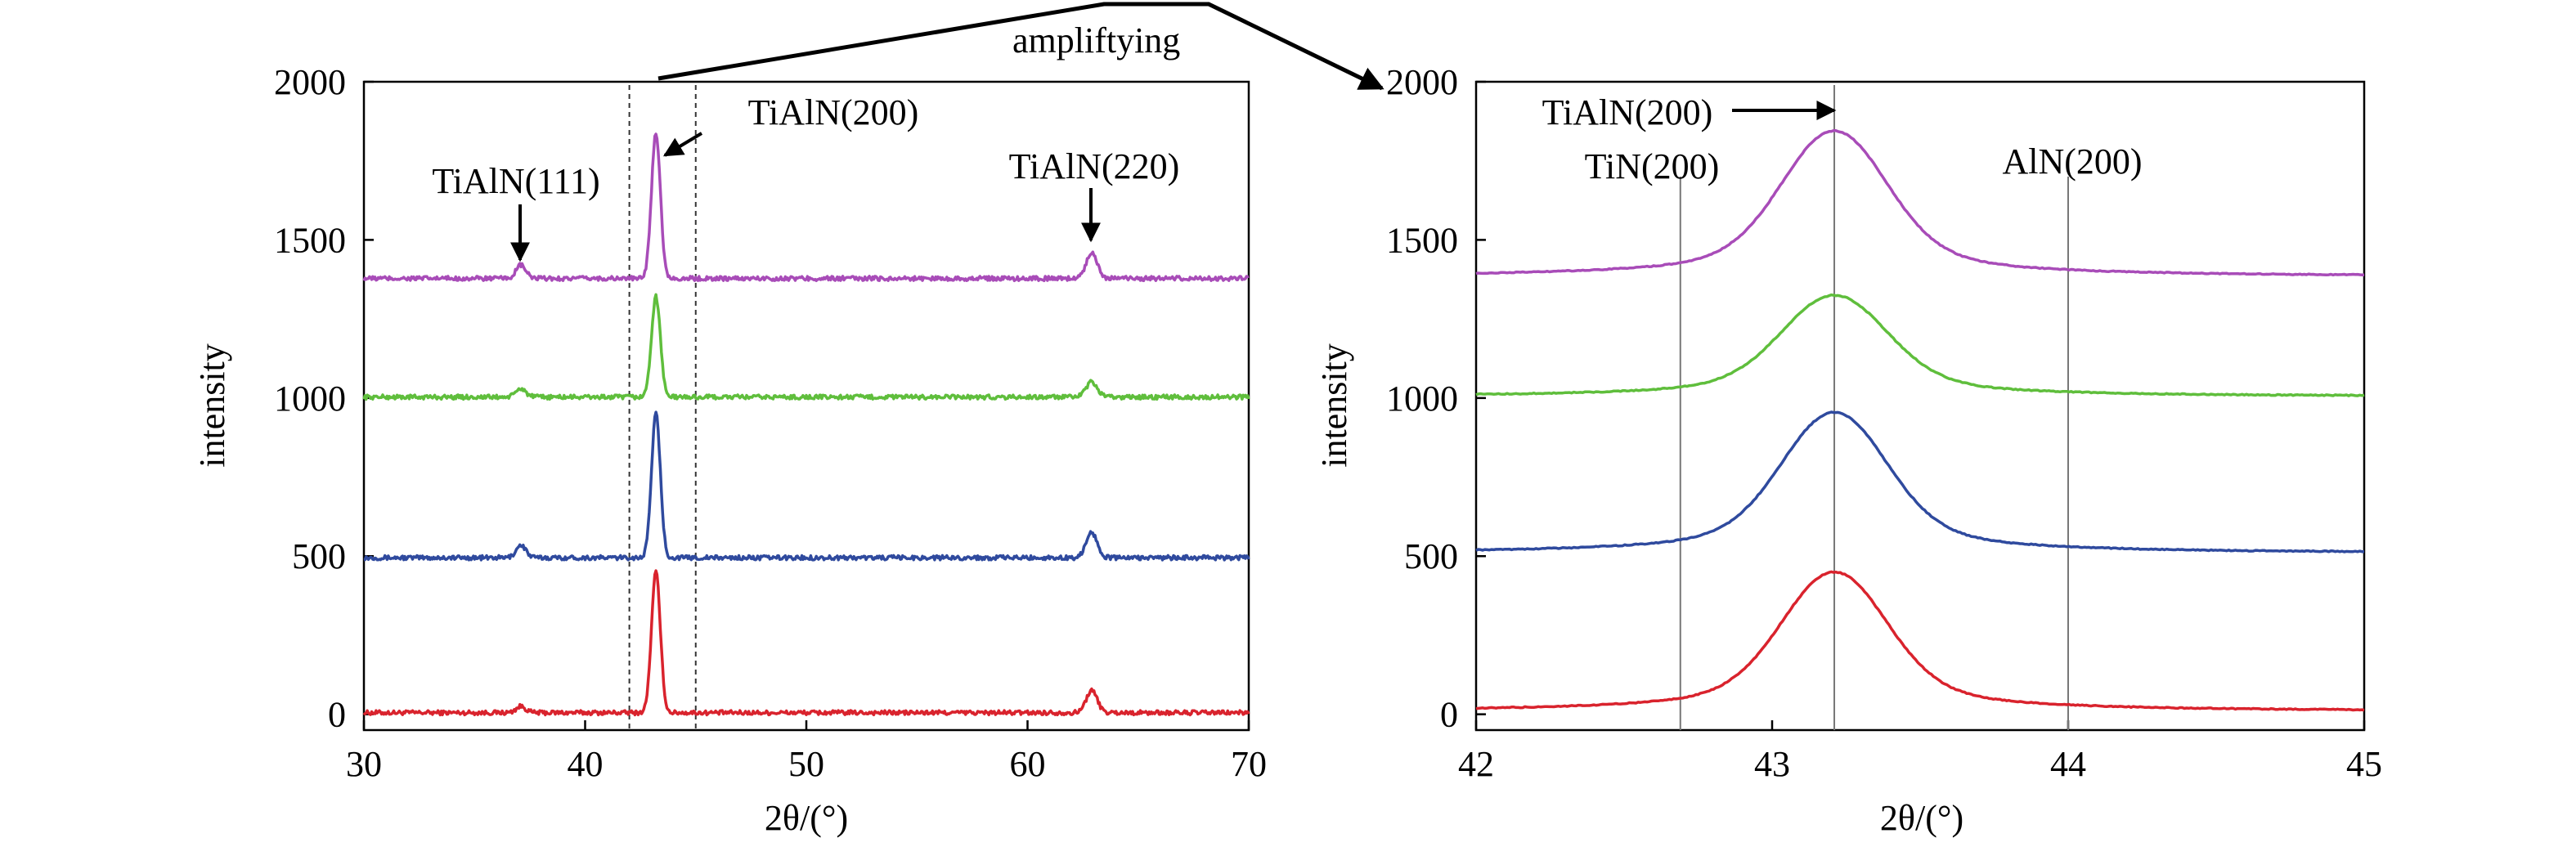 Image resolution: width=2576 pixels, height=847 pixels. Describe the element at coordinates (683, 144) in the screenshot. I see `anno-tialn200-left-arrow` at that location.